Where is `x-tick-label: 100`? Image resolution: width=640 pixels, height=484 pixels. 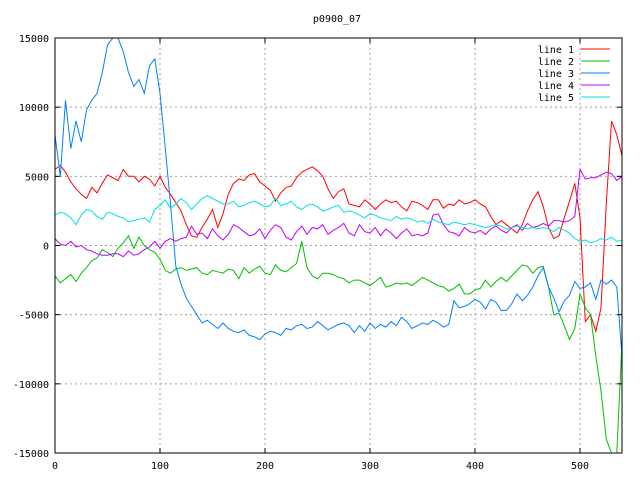 x-tick-label: 100 is located at coordinates (160, 466).